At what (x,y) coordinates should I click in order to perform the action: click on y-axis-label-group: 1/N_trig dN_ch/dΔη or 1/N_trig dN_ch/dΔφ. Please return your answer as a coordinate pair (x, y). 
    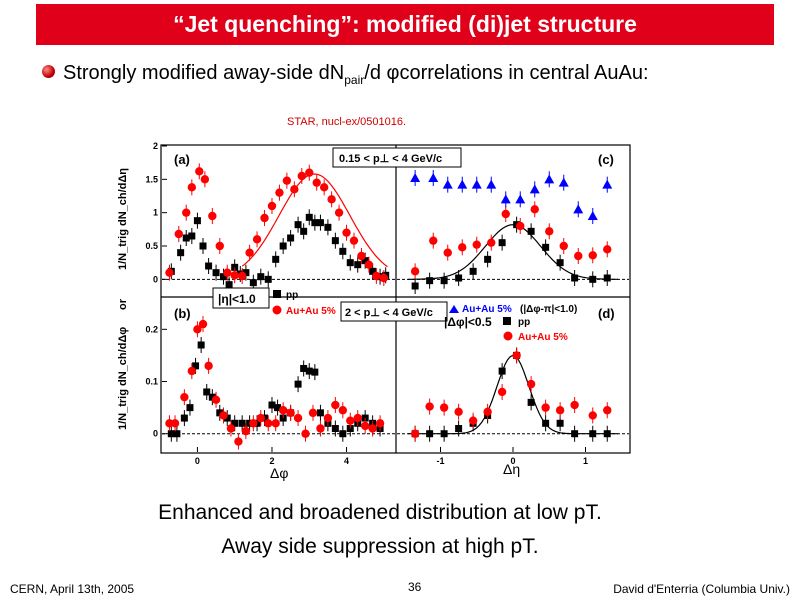
    Looking at the image, I should click on (123, 299).